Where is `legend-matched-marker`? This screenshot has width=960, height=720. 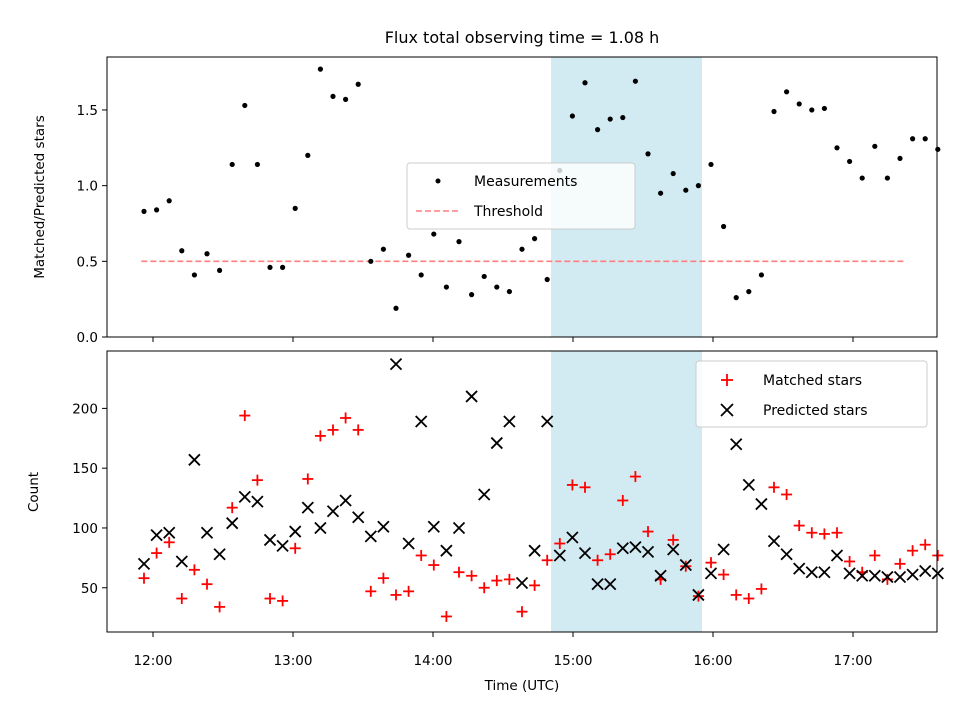 legend-matched-marker is located at coordinates (727, 380).